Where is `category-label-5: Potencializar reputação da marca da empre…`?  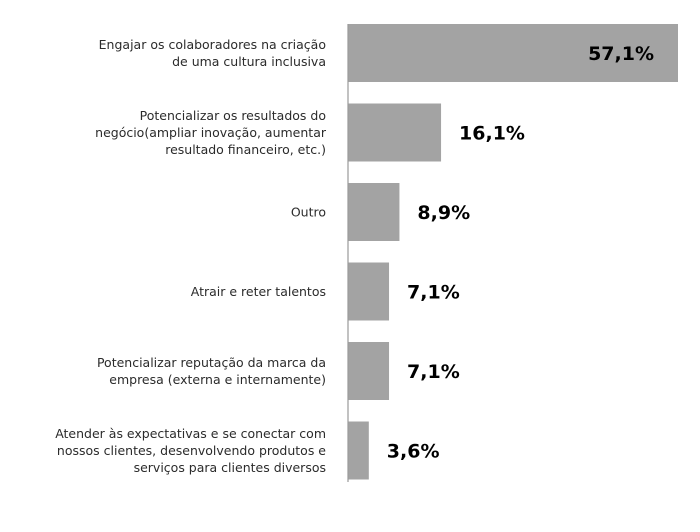 category-label-5: Potencializar reputação da marca da empre… is located at coordinates (211, 371).